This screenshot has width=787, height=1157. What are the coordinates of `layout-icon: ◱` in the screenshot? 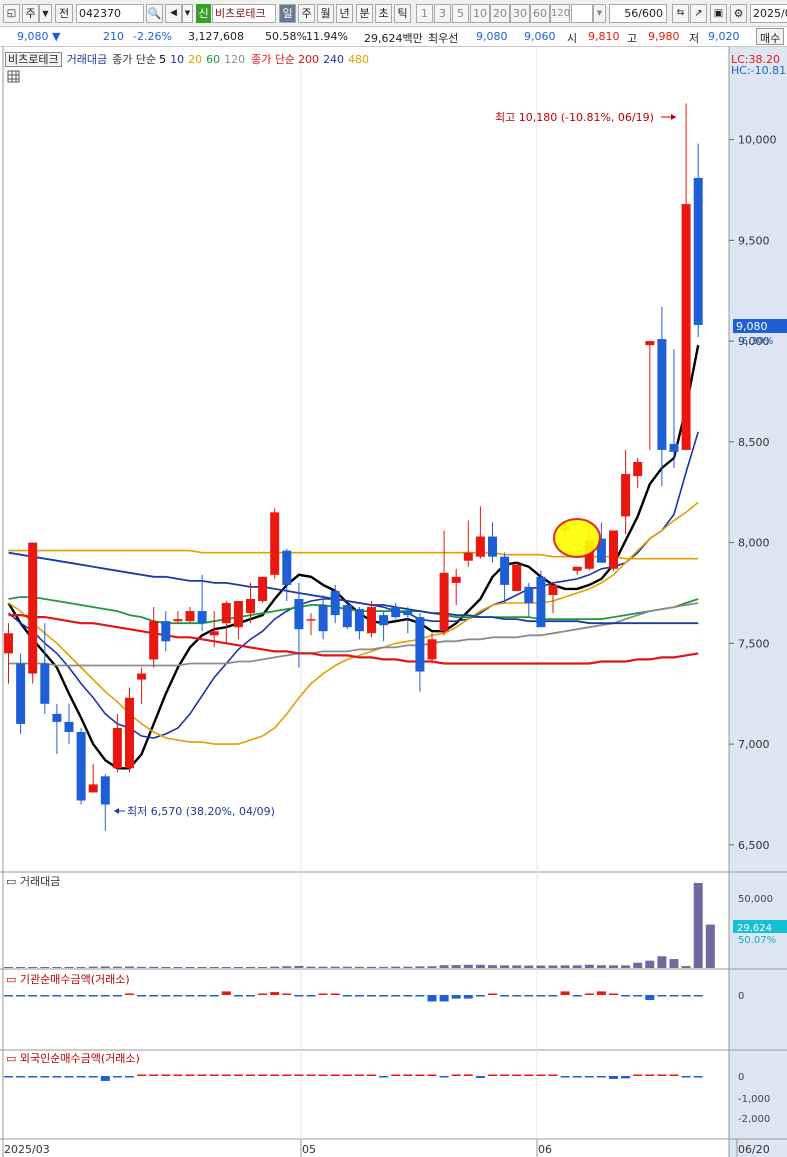 It's located at (11, 13).